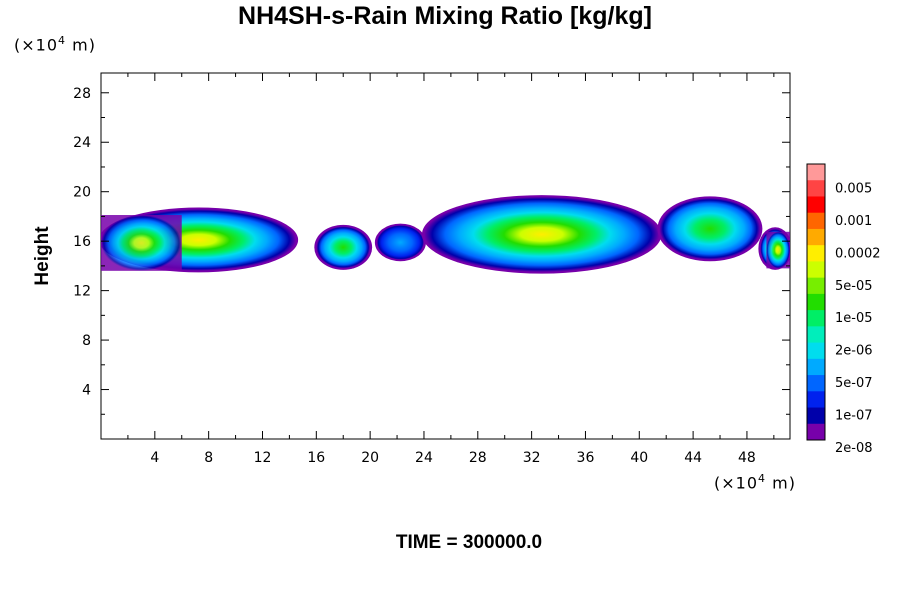 The height and width of the screenshot is (600, 900). I want to click on colorbar-label: 0.0002, so click(858, 253).